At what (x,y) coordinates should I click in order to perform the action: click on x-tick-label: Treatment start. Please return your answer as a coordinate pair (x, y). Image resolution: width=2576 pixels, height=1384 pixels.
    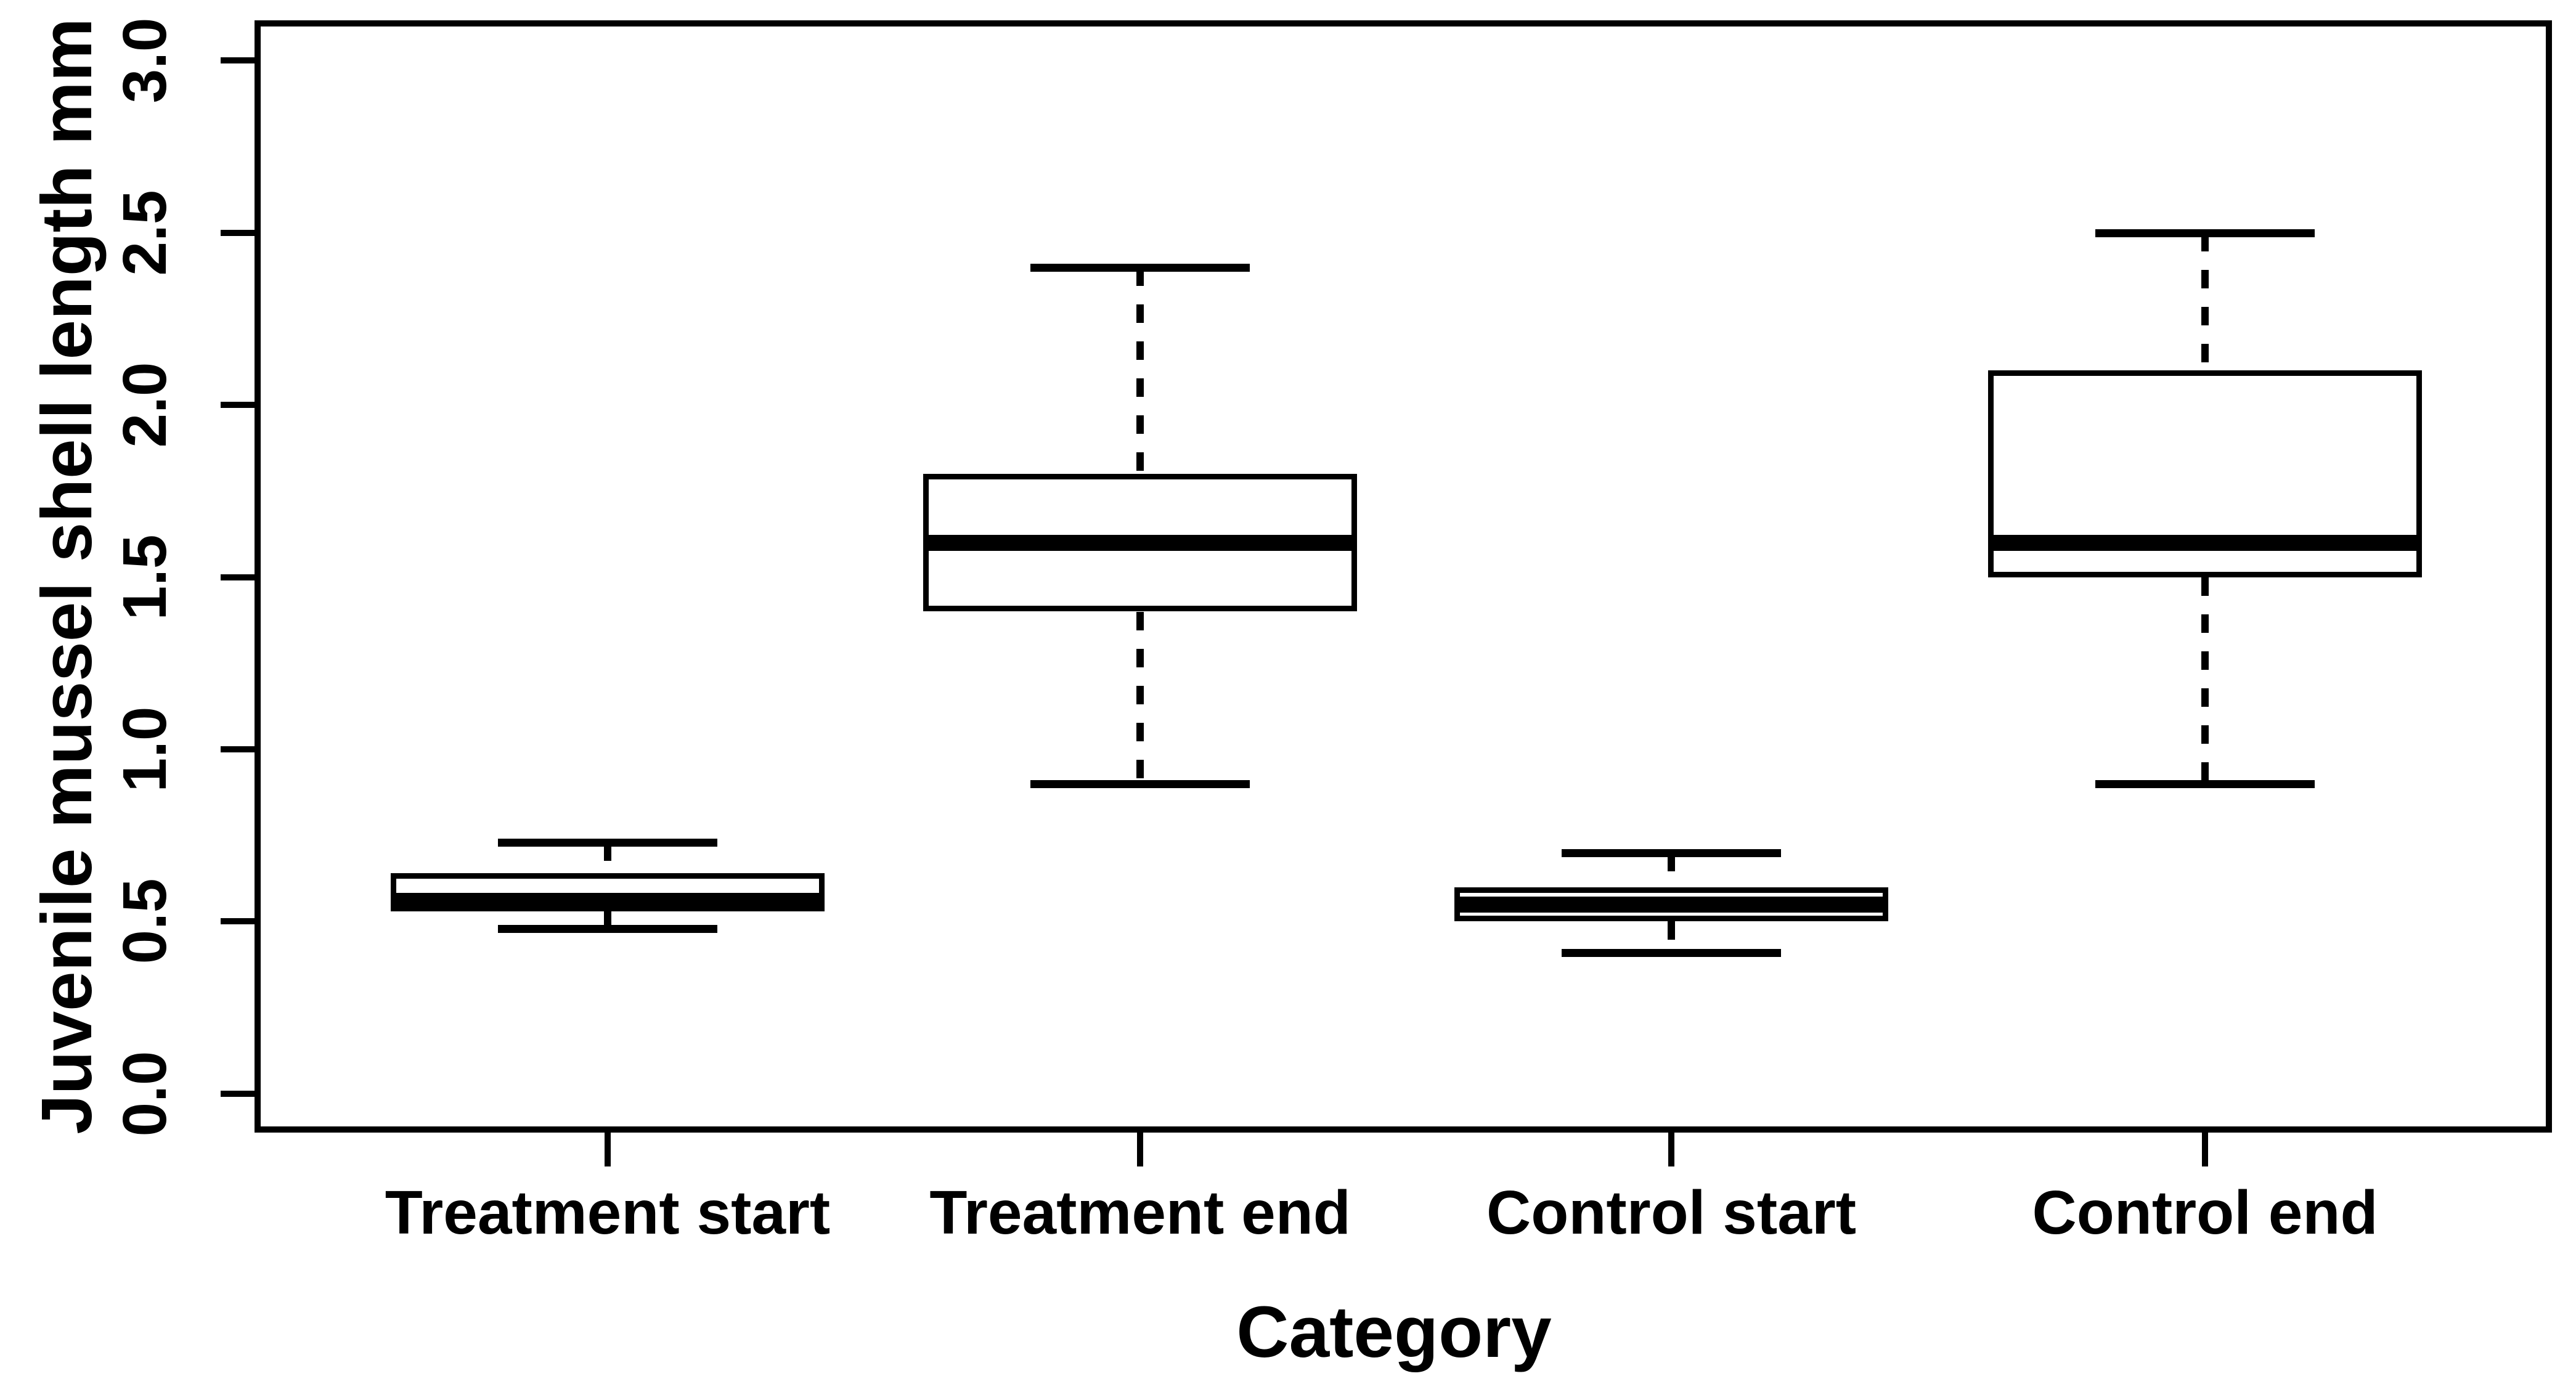
    Looking at the image, I should click on (608, 1212).